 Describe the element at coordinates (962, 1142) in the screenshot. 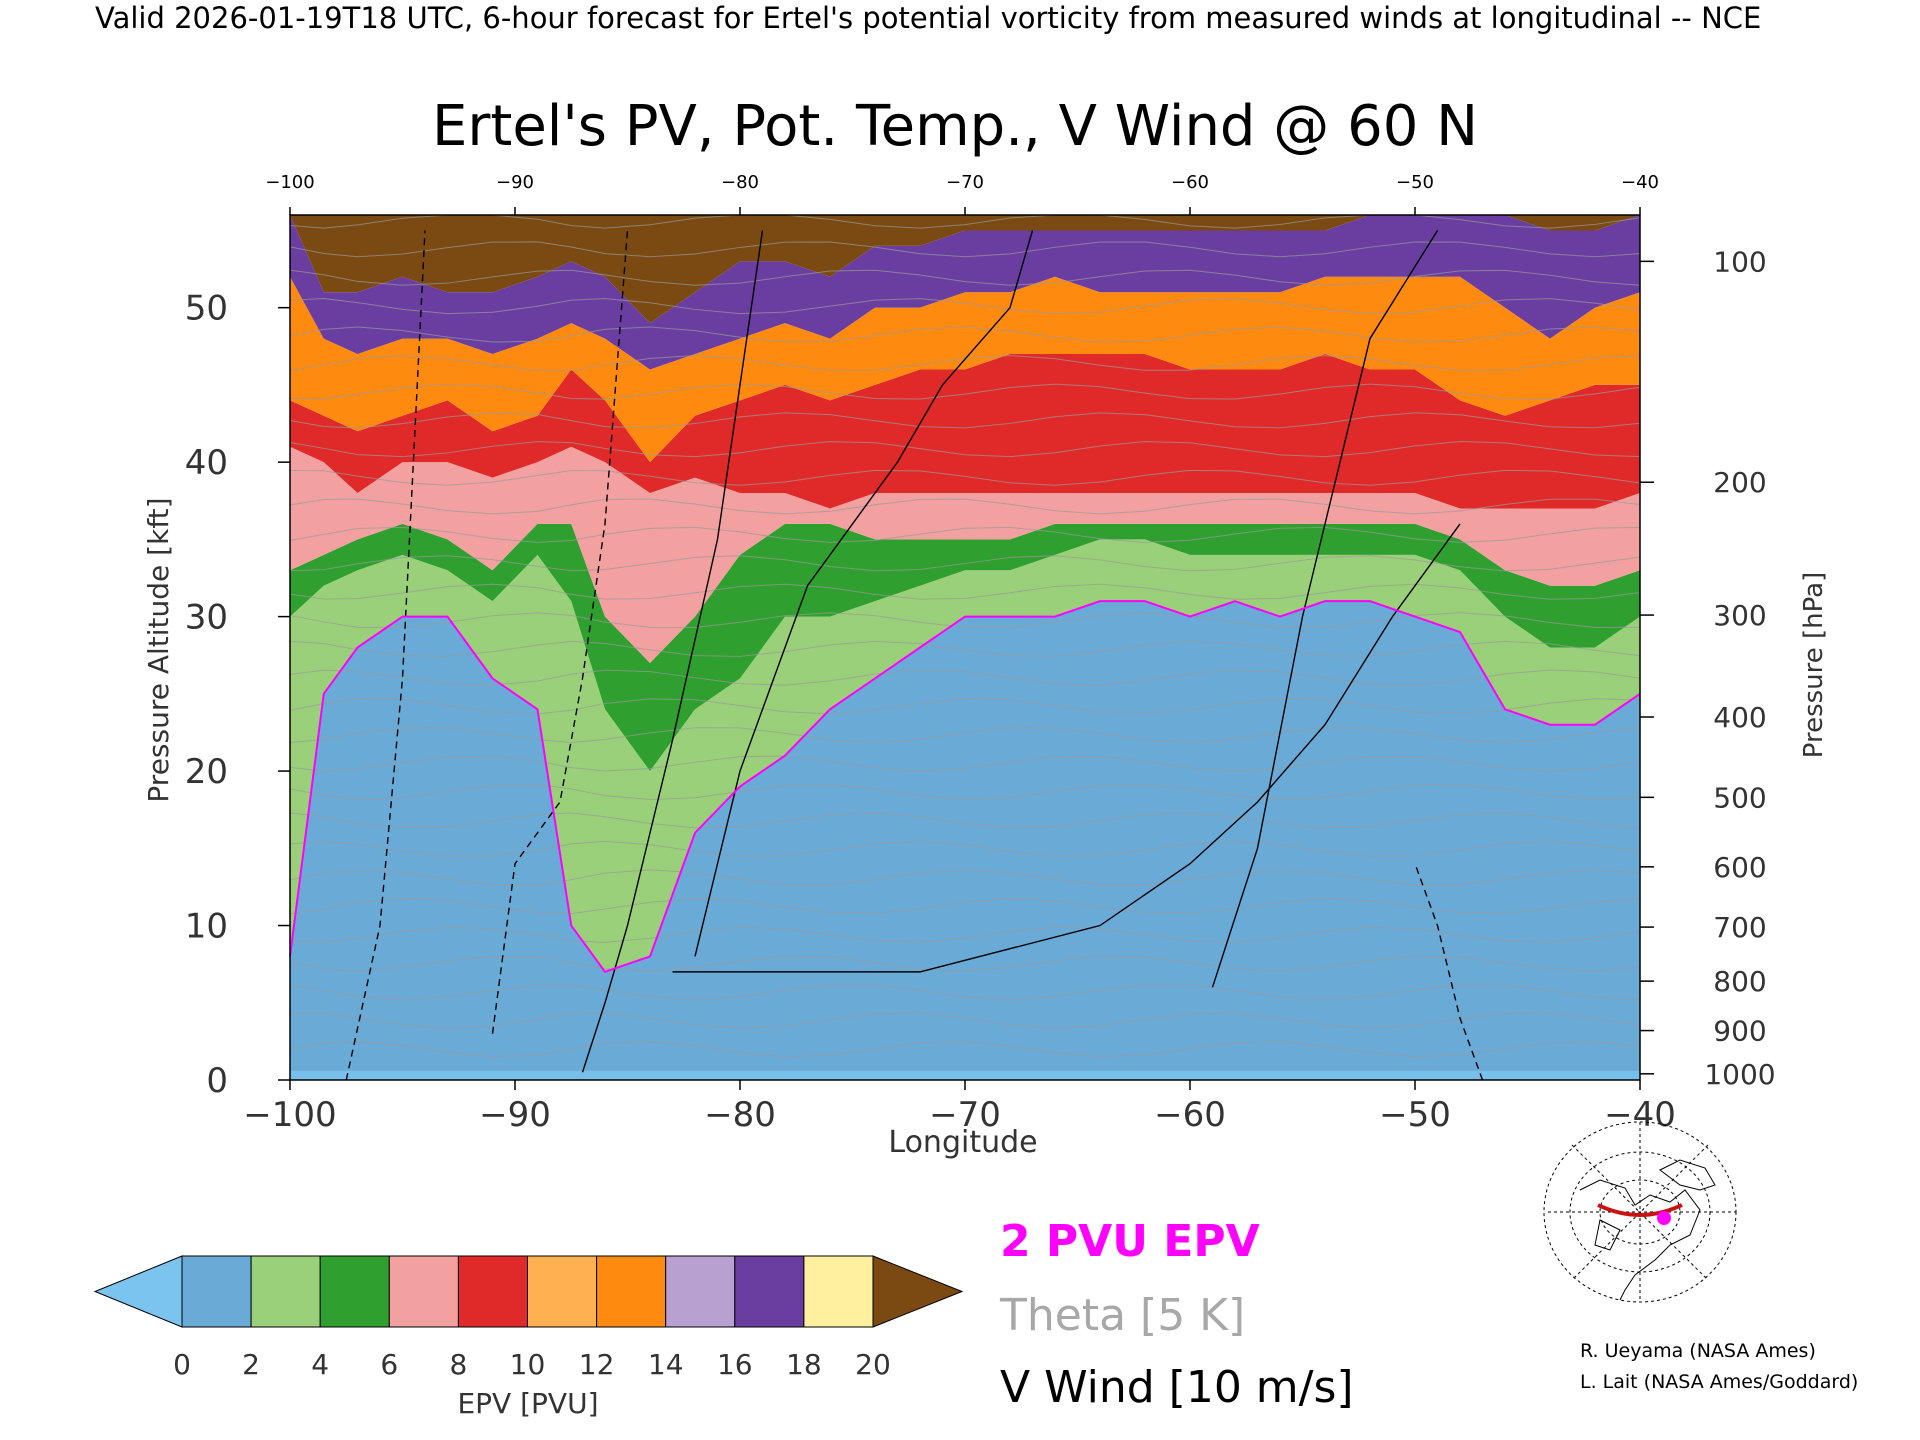

I see `x-axis-label: Longitude` at that location.